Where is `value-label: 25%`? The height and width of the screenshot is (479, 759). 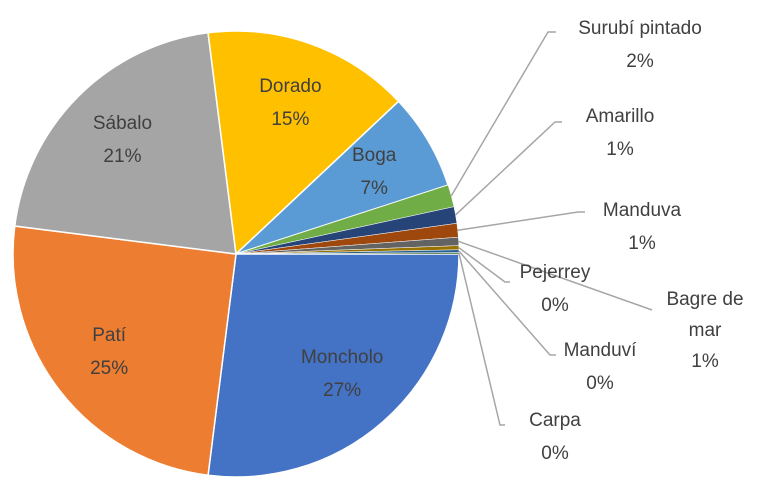
value-label: 25% is located at coordinates (109, 369).